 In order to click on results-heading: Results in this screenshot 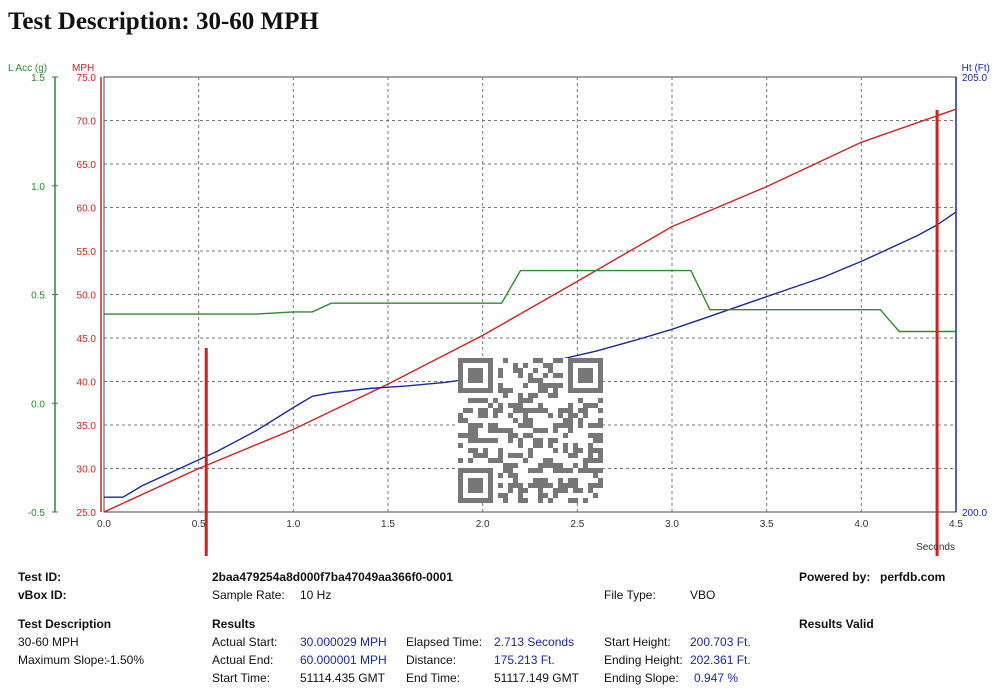, I will do `click(234, 624)`.